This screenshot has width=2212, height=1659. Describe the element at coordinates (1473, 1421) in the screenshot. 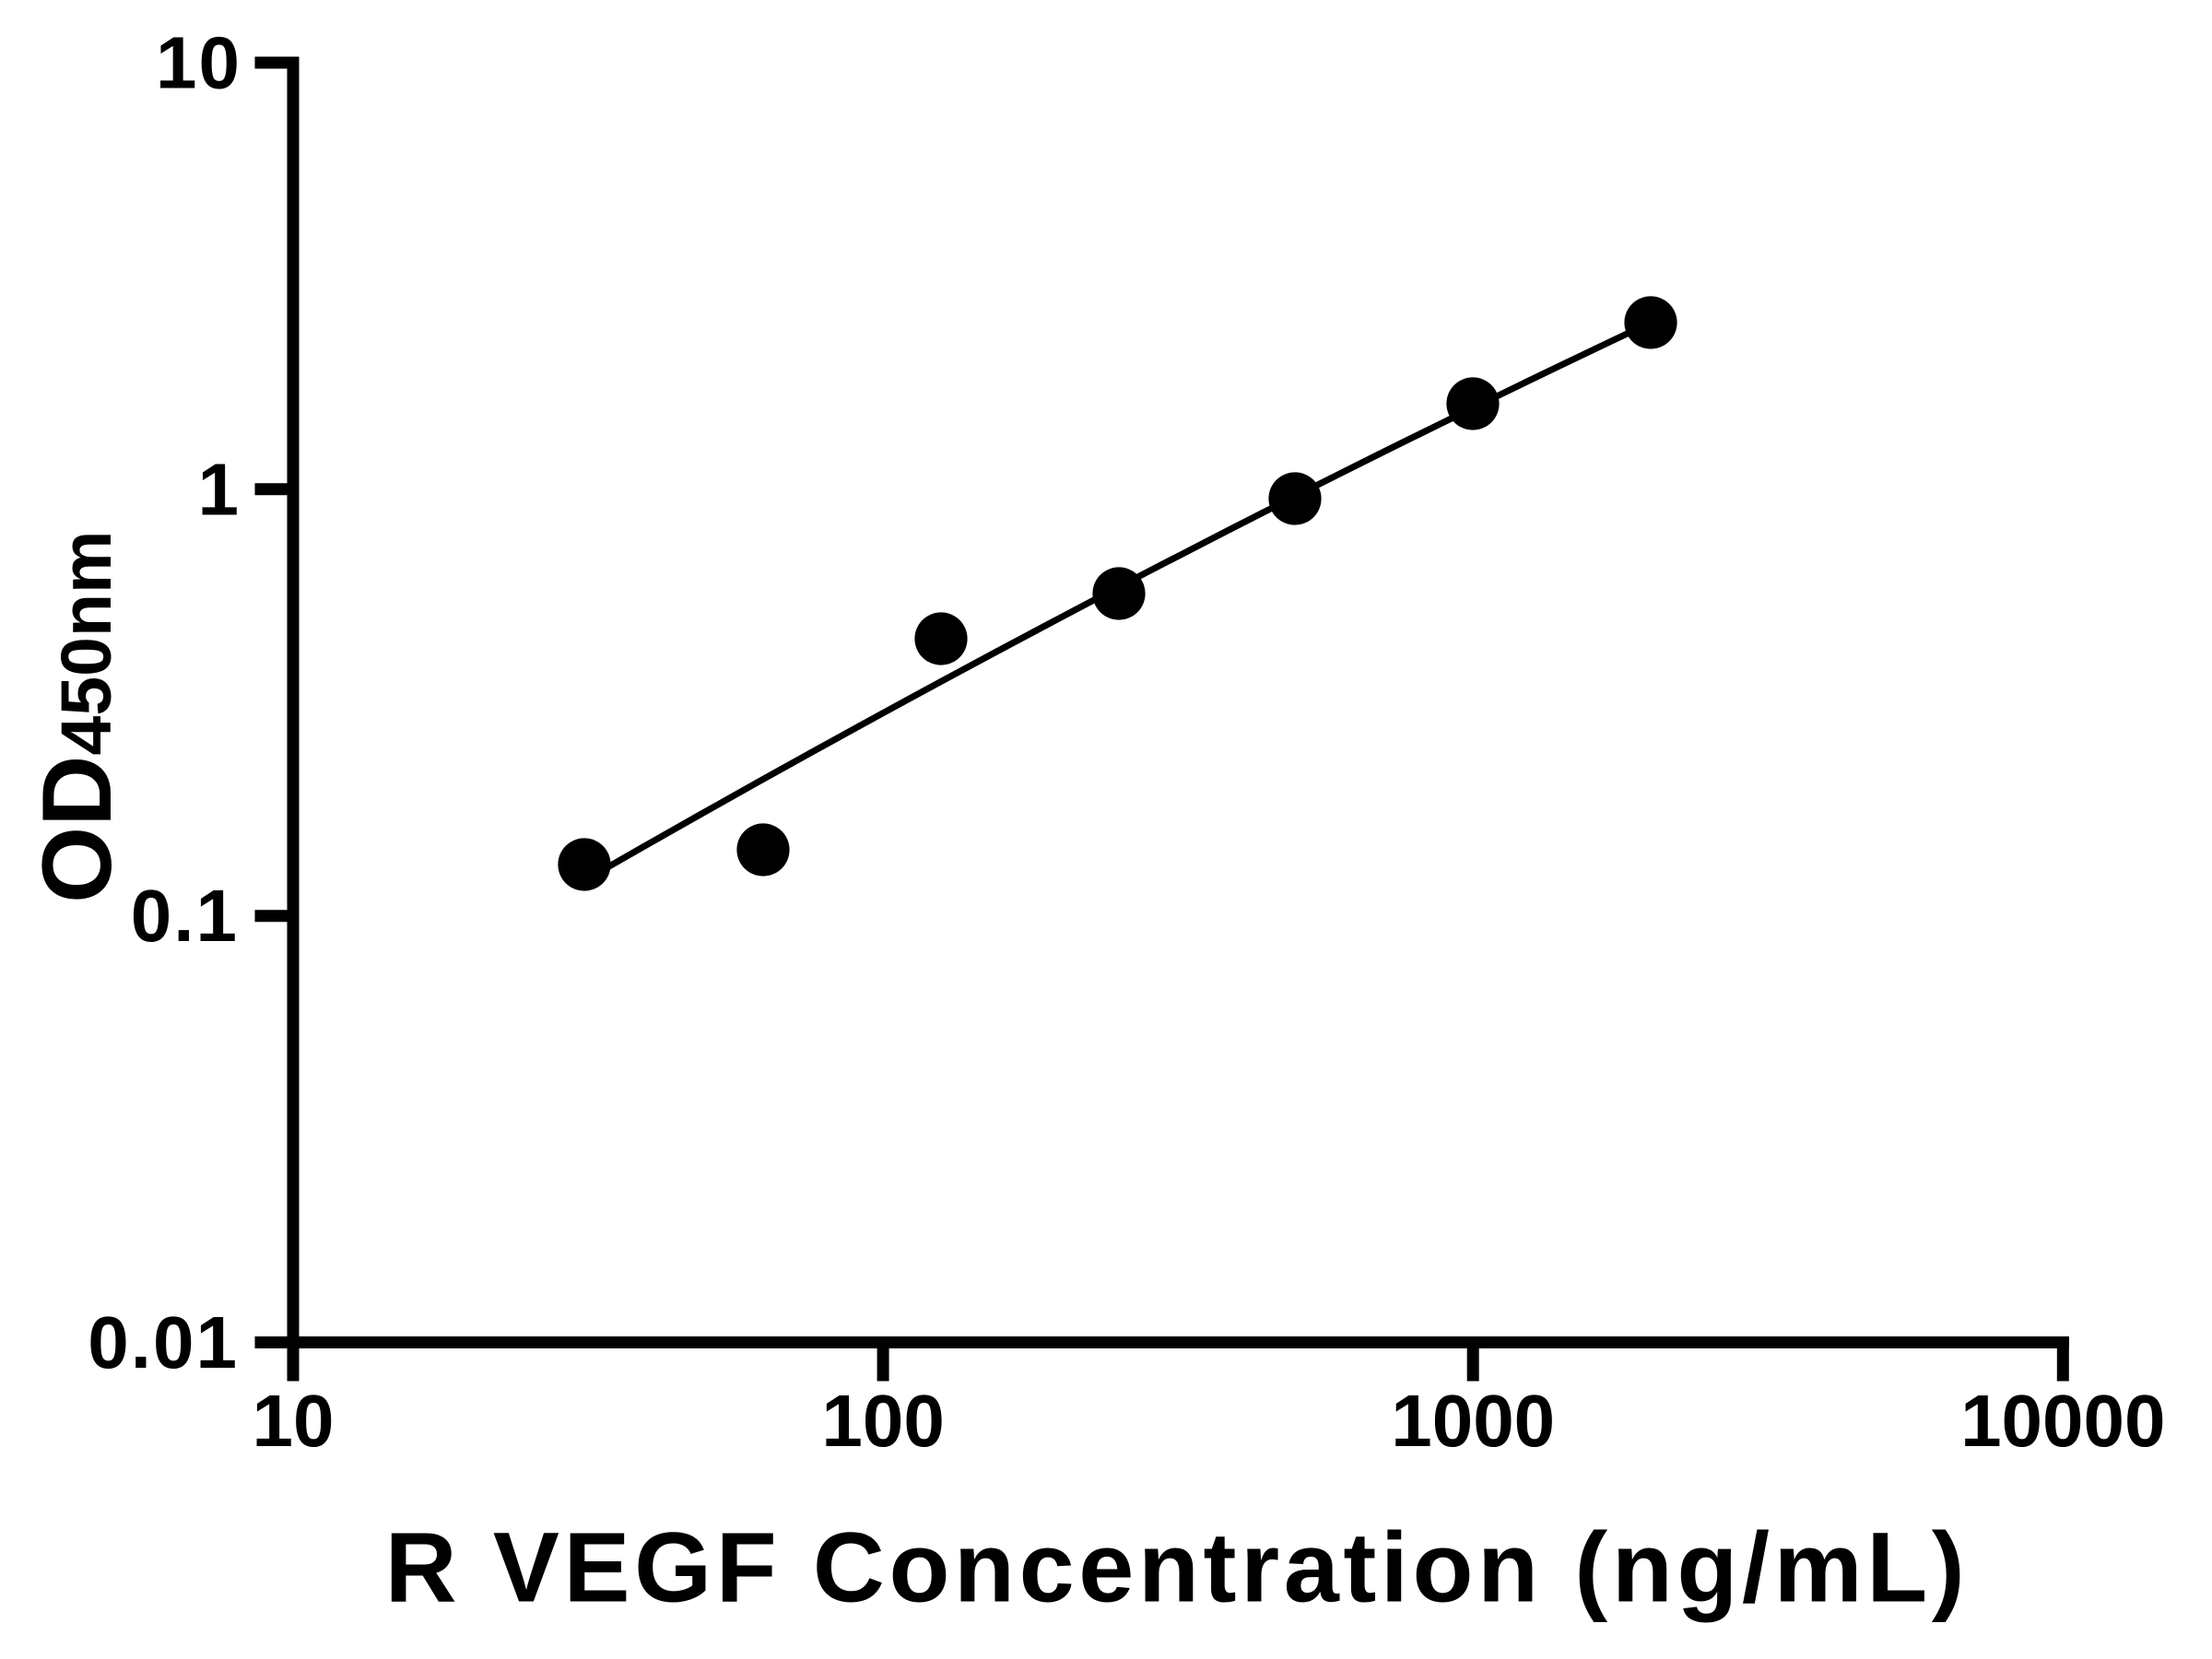

I see `svg-text: 1000` at that location.